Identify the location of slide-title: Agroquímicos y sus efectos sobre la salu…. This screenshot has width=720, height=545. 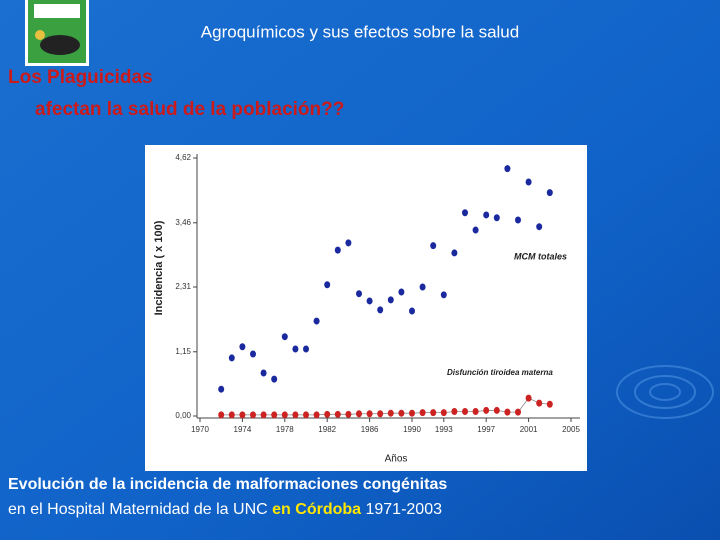
(360, 31).